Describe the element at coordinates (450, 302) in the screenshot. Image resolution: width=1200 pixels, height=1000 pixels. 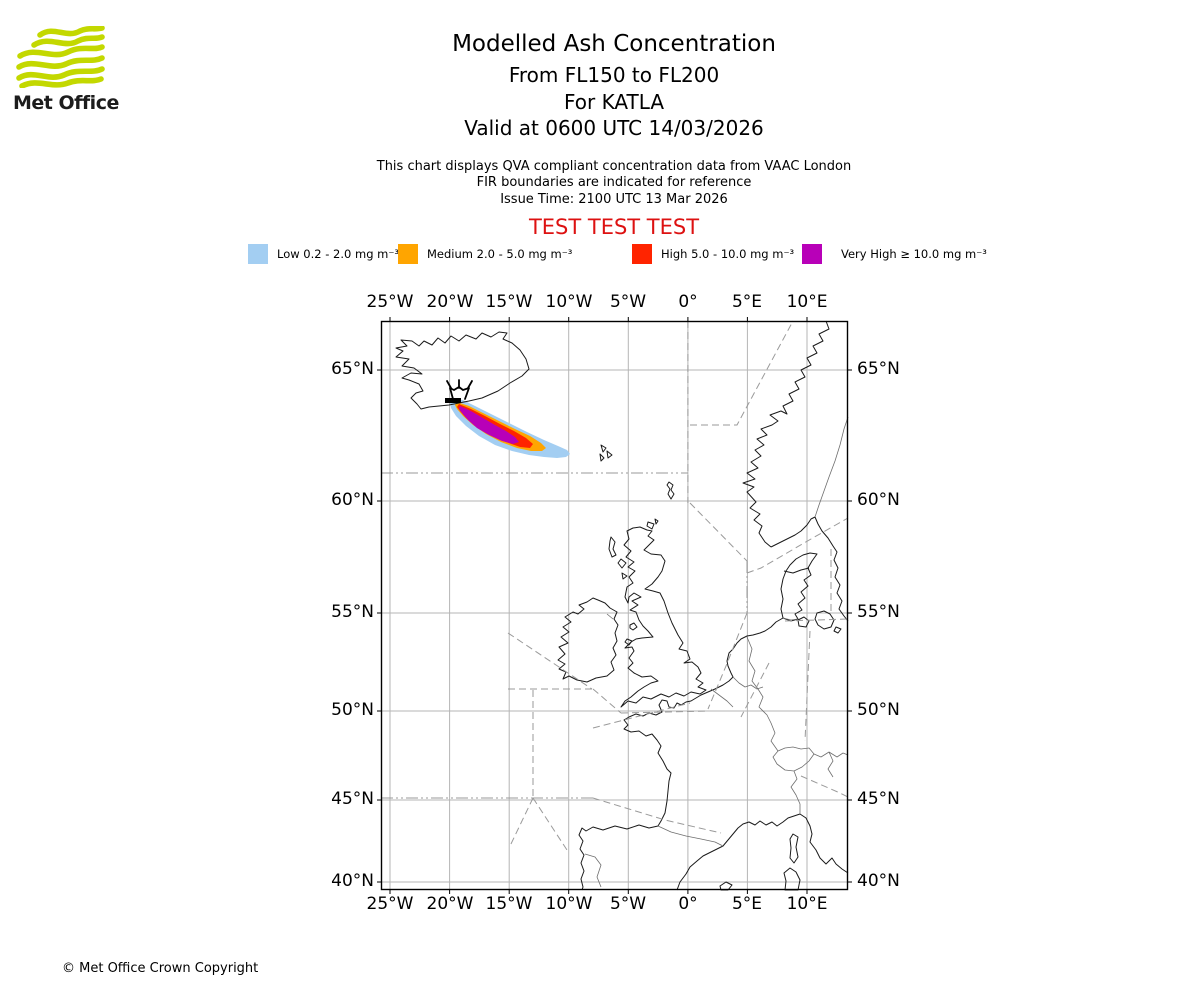
I see `xtick-top: 20°W` at that location.